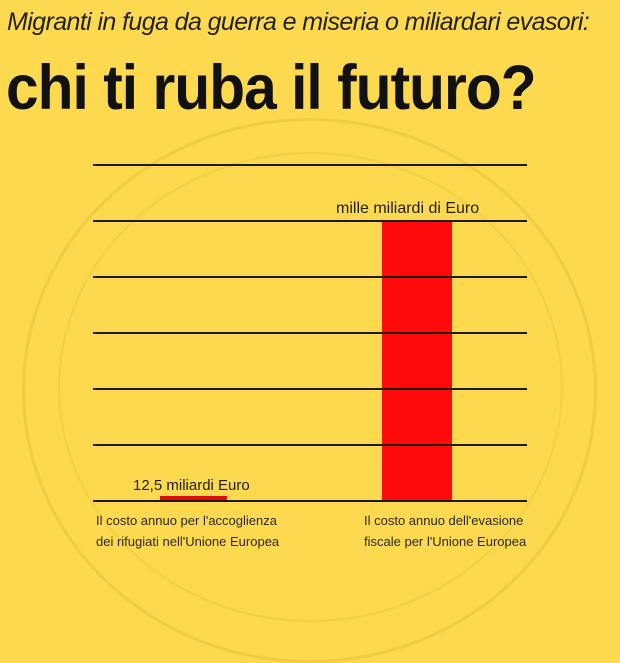  Describe the element at coordinates (186, 520) in the screenshot. I see `category-label-line: Il costo annuo per l'accoglienza` at that location.